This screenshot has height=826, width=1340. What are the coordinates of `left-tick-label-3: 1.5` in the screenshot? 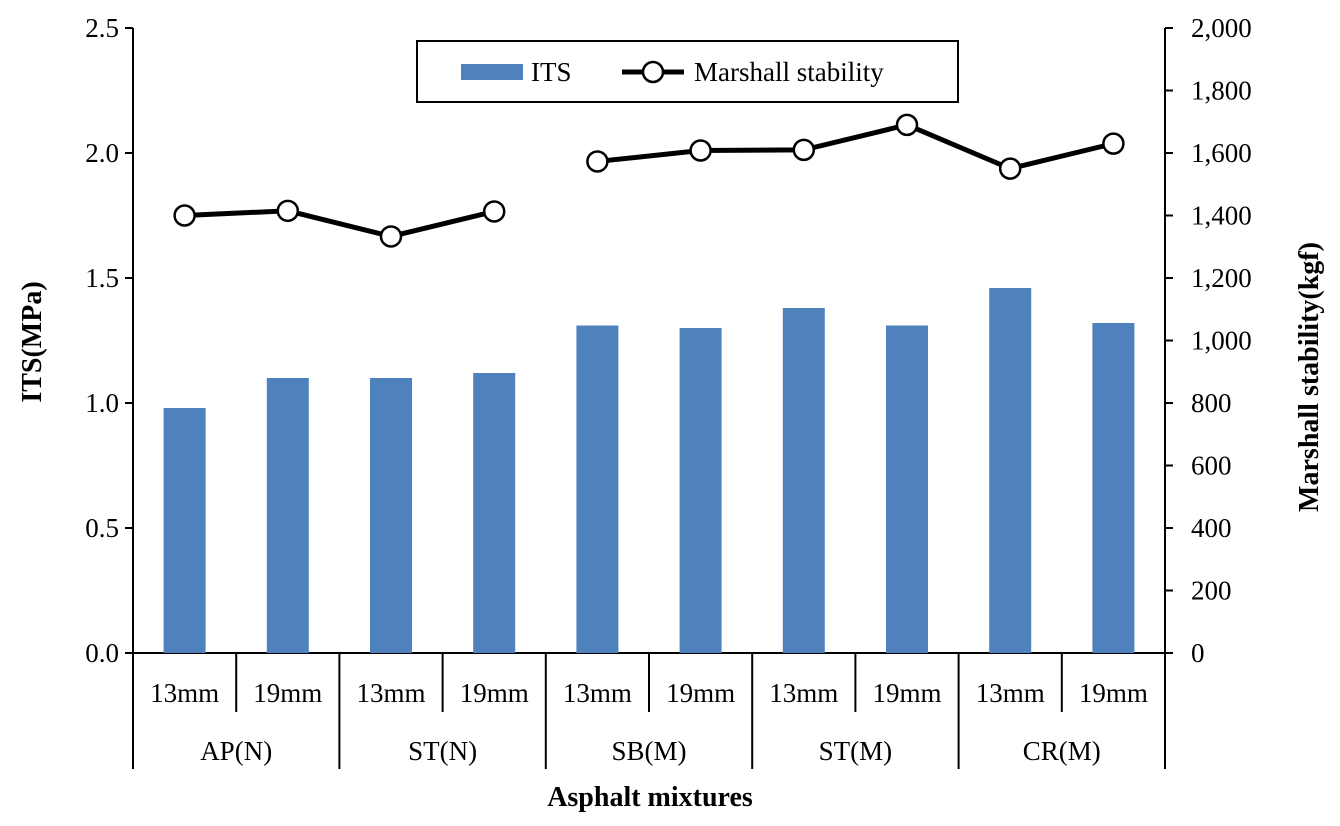 It's located at (102, 278).